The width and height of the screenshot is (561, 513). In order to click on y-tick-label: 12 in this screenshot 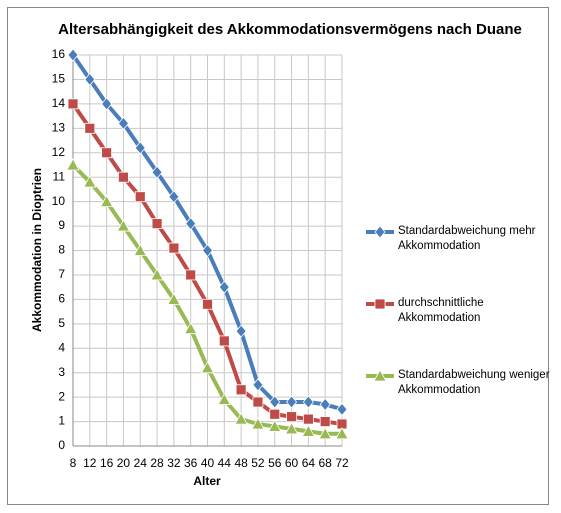, I will do `click(59, 152)`.